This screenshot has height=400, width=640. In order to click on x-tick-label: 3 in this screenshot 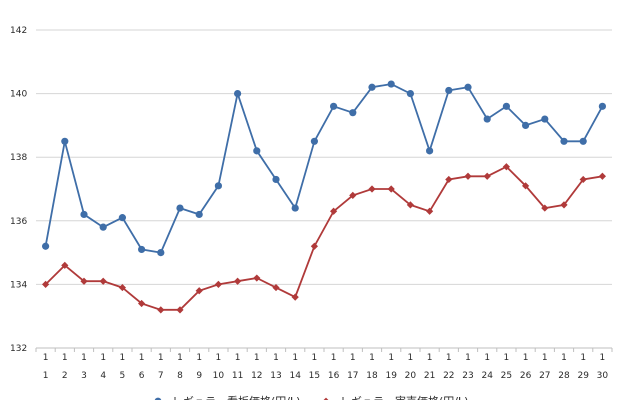, I will do `click(84, 376)`.